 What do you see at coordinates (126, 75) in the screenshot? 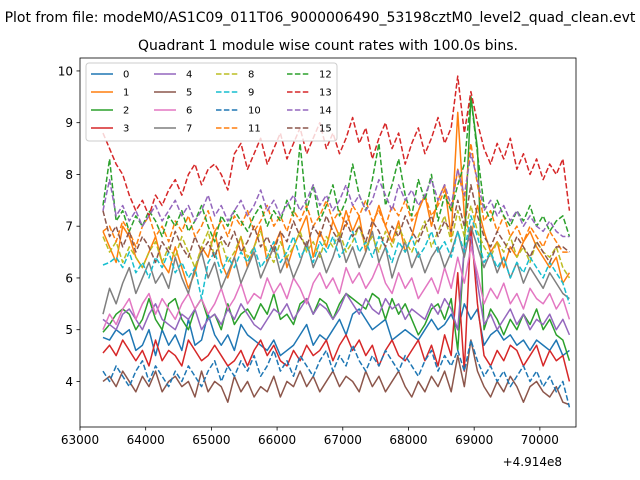
I see `legend-label-0: 0` at bounding box center [126, 75].